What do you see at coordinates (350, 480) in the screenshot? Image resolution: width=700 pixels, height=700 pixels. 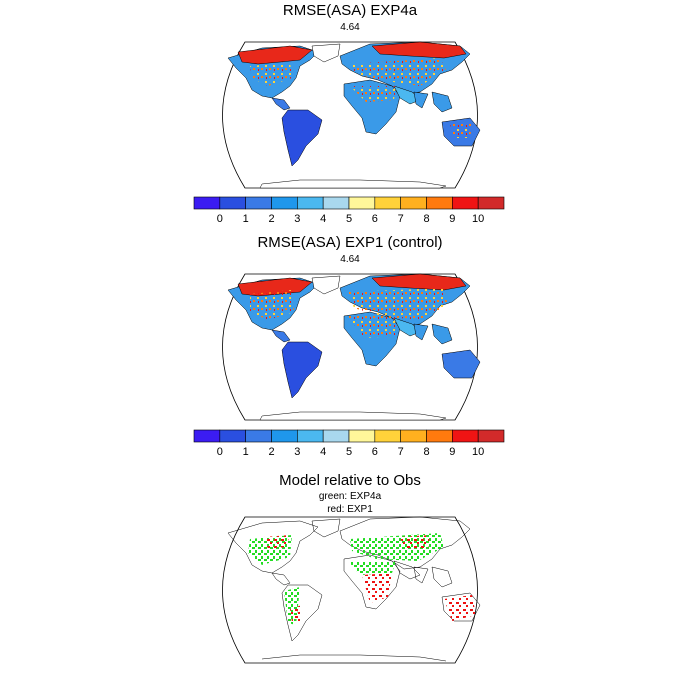 I see `panel-title: Model relative to Obs` at bounding box center [350, 480].